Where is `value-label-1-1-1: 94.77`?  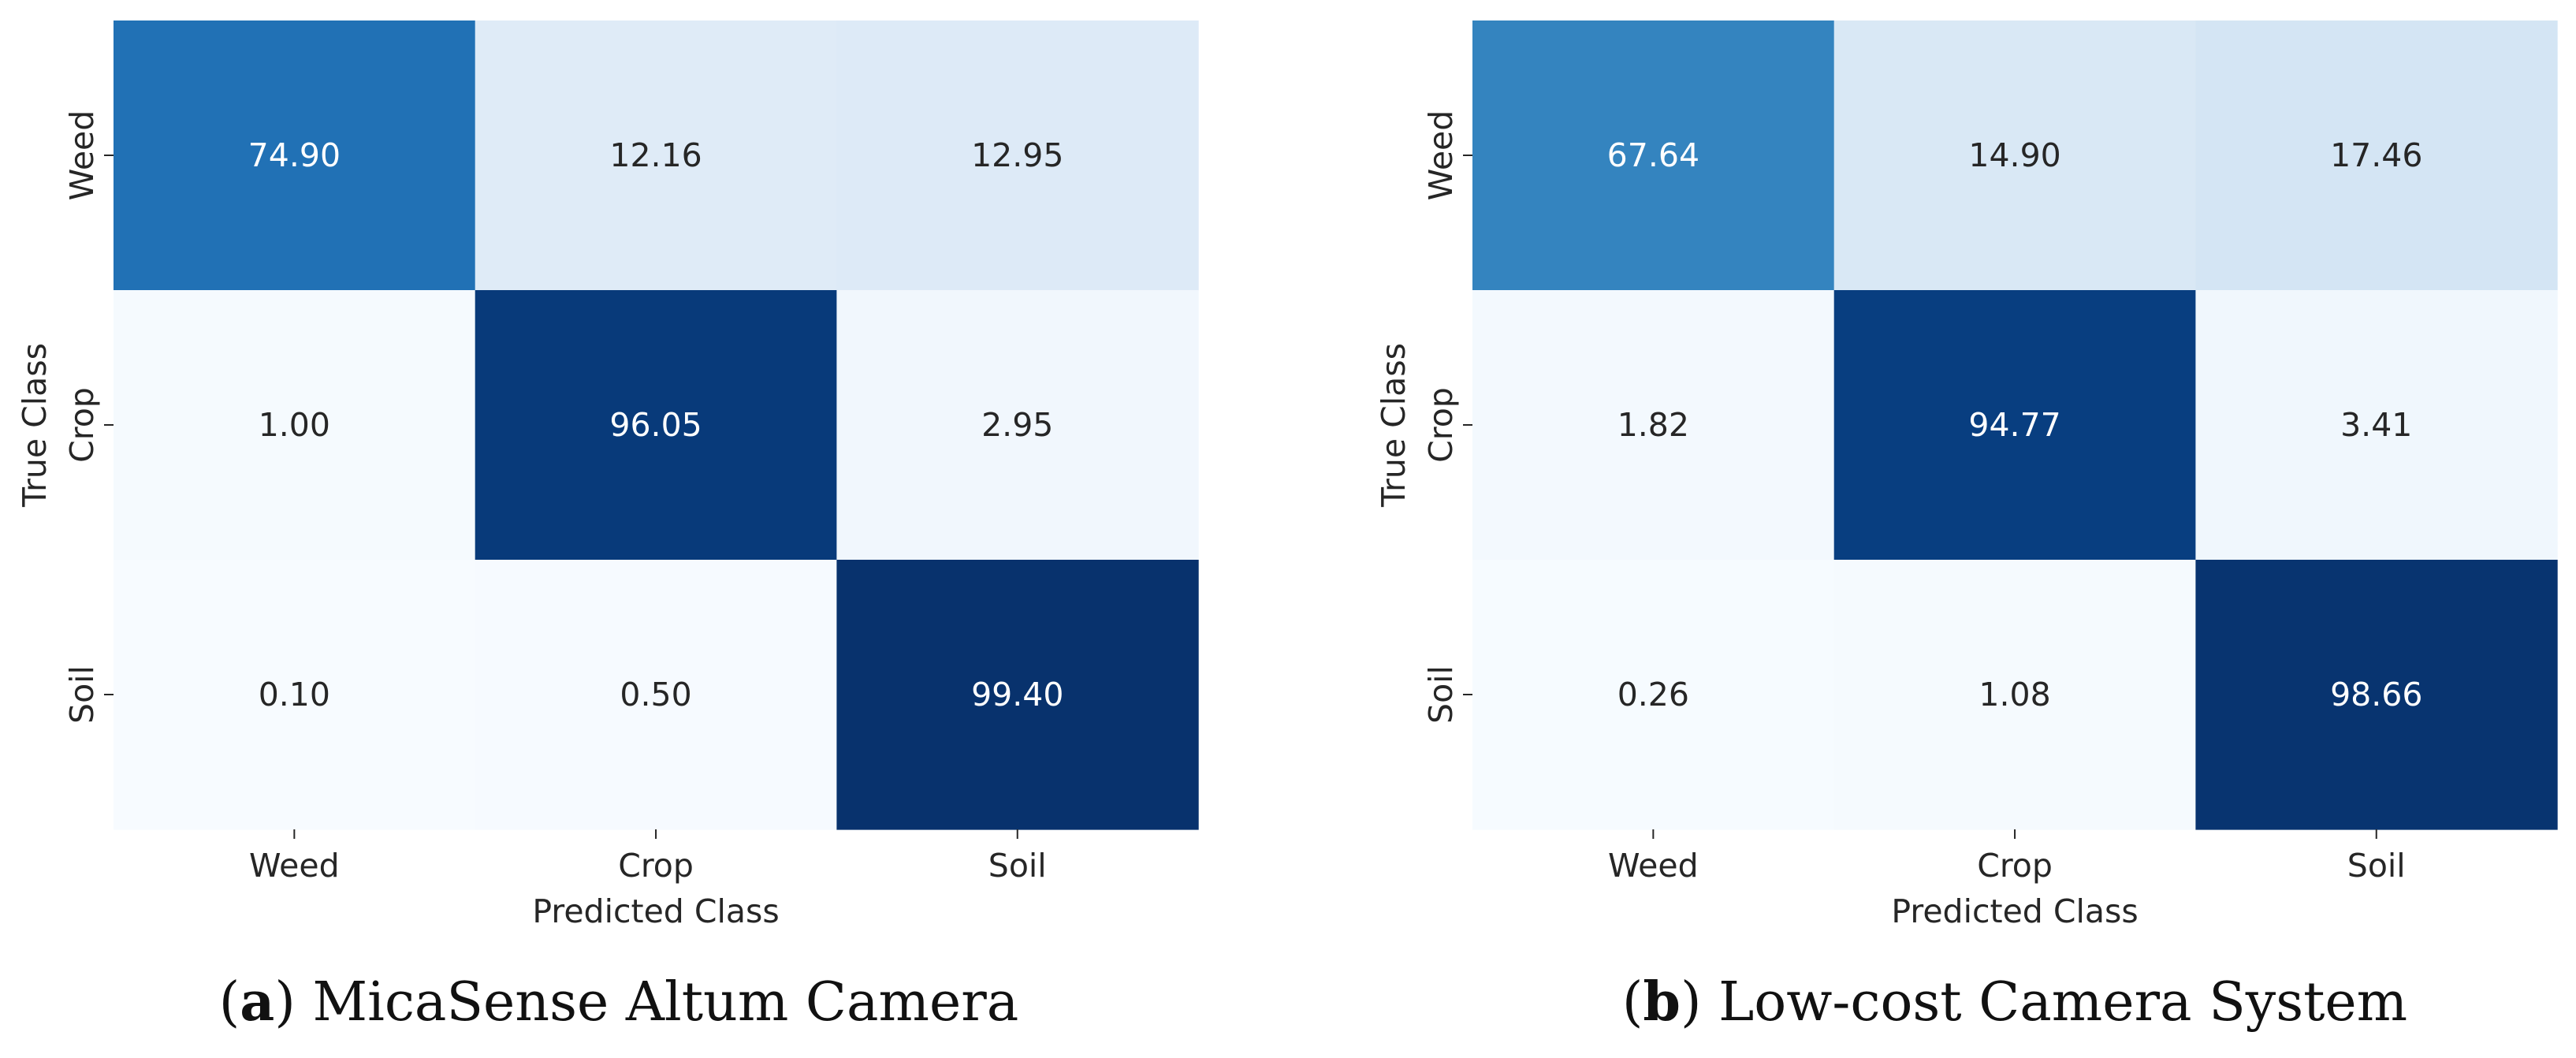 value-label-1-1-1: 94.77 is located at coordinates (2014, 425).